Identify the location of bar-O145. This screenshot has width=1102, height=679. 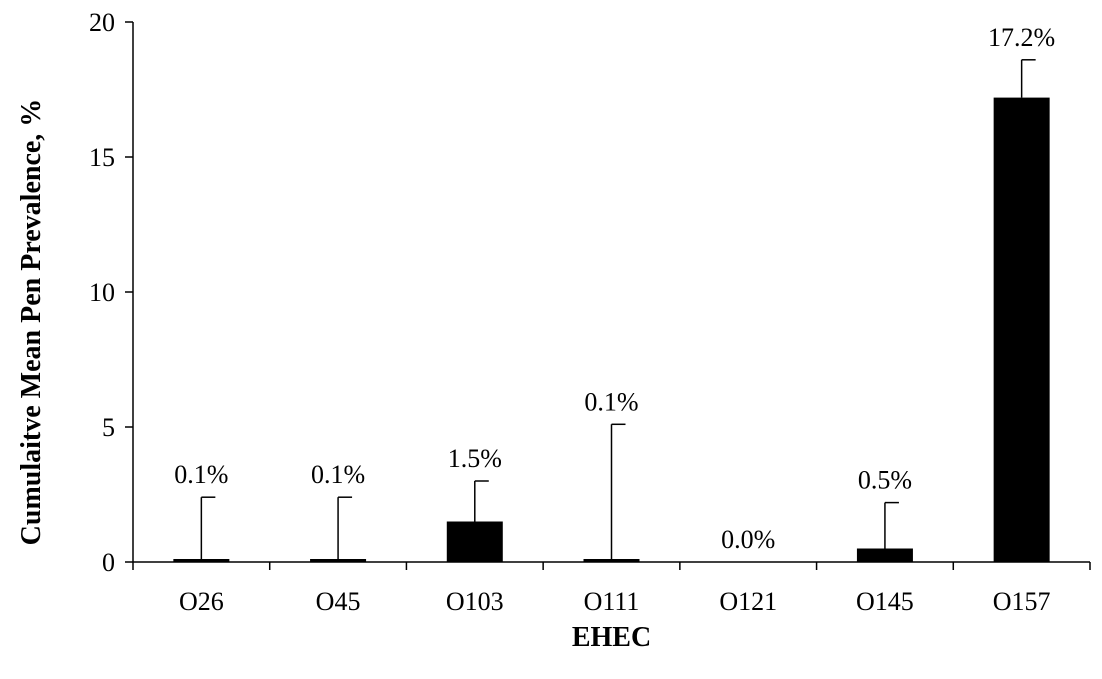
(884, 555).